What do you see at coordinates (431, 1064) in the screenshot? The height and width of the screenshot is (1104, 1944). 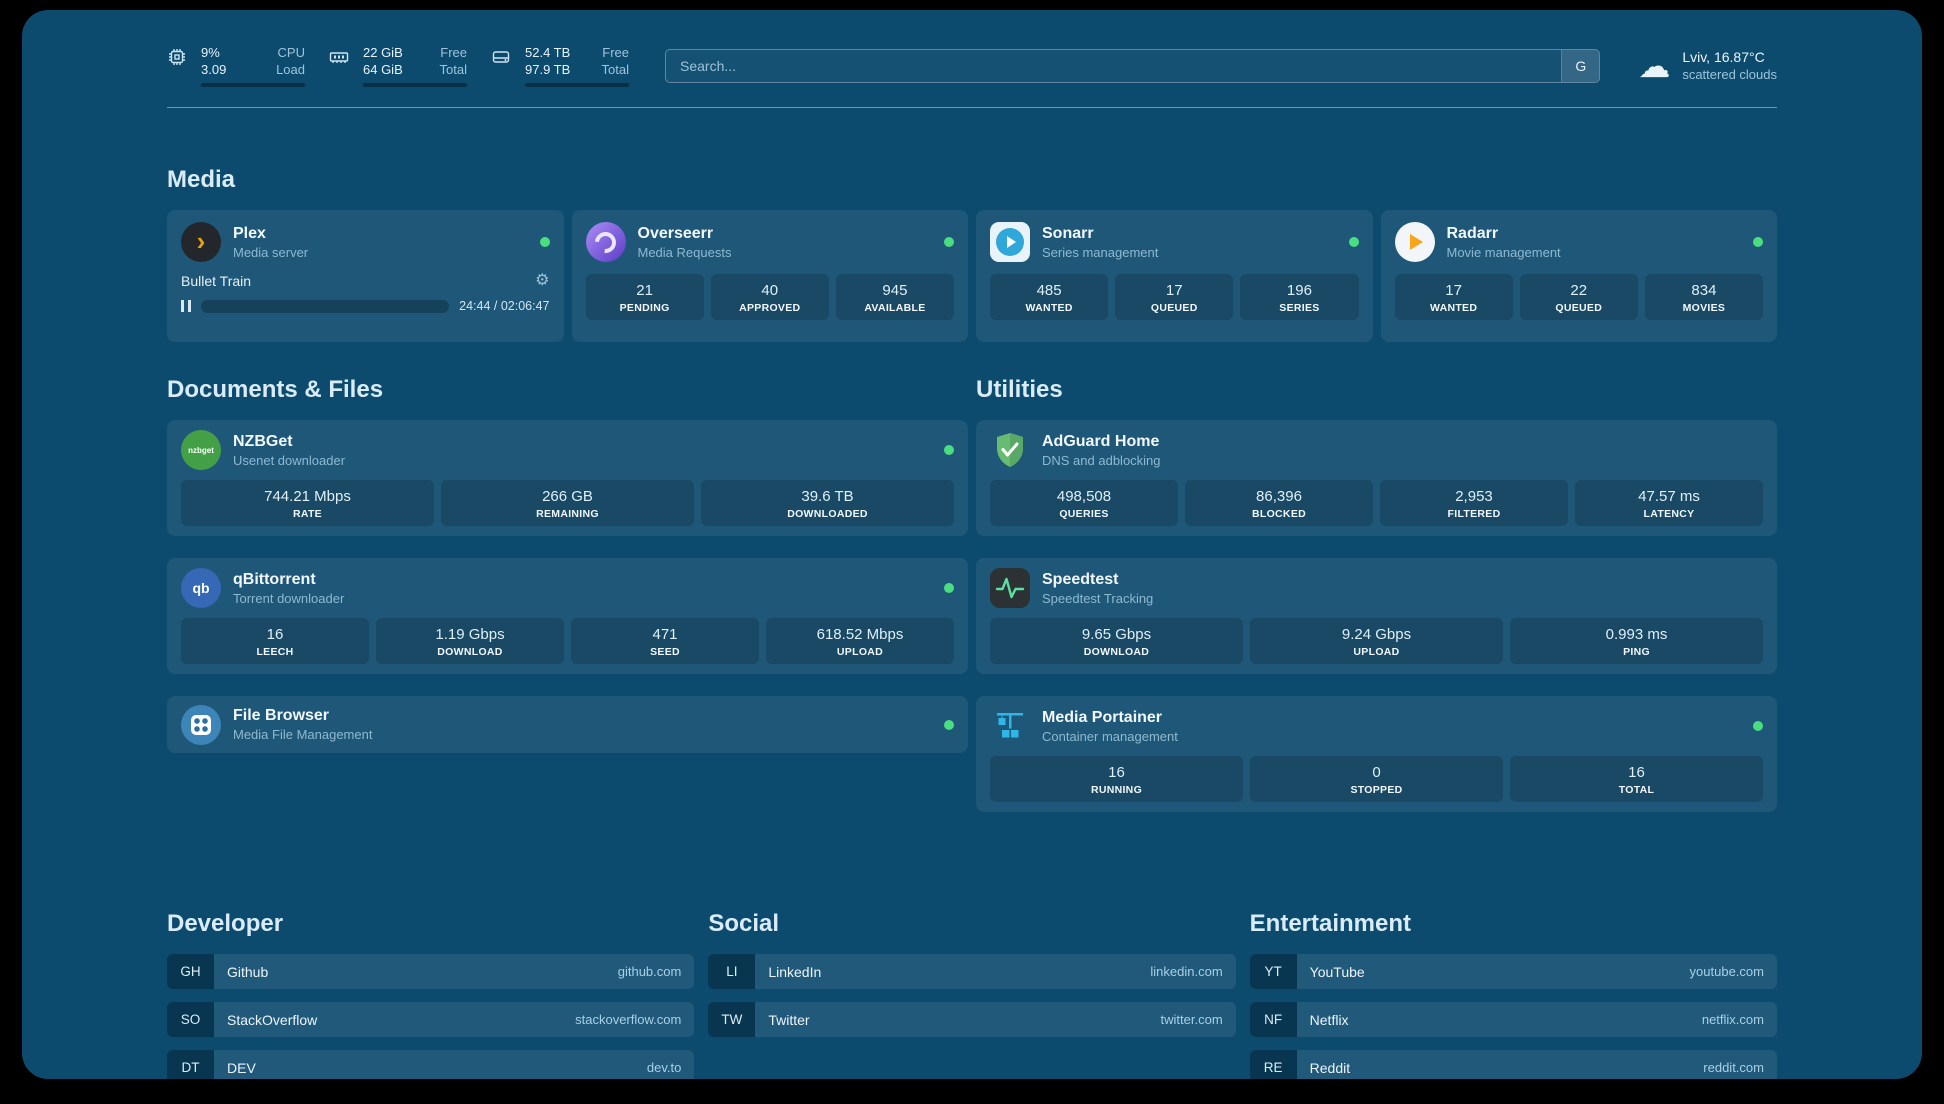 I see `bookmark-dev: DT DEV dev.to` at bounding box center [431, 1064].